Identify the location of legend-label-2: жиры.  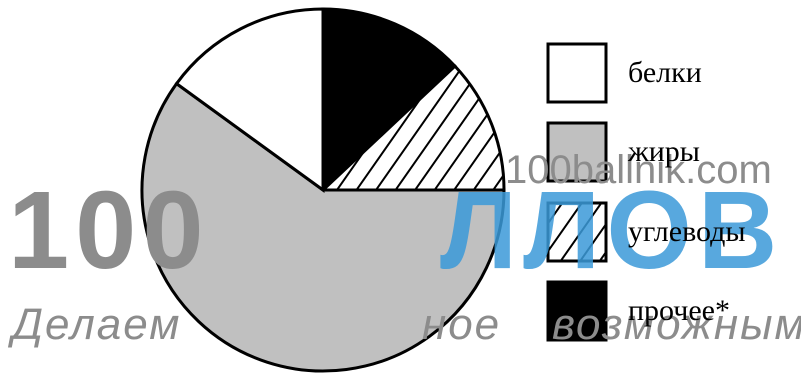
(664, 151).